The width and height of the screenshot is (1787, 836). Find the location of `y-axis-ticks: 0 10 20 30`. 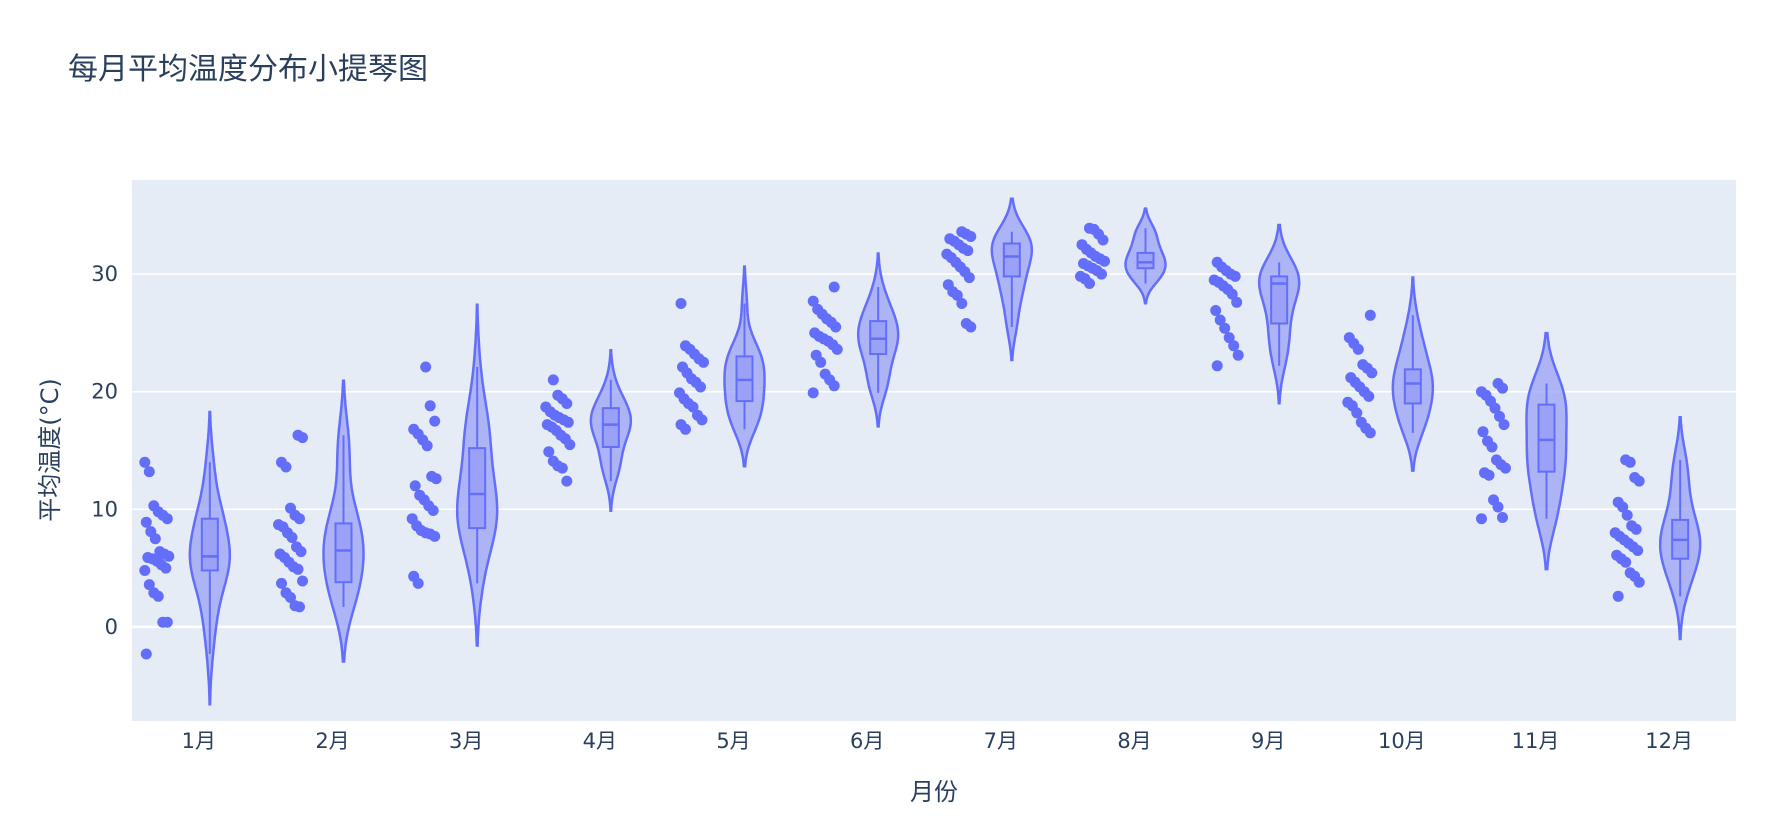

y-axis-ticks: 0 10 20 30 is located at coordinates (104, 450).